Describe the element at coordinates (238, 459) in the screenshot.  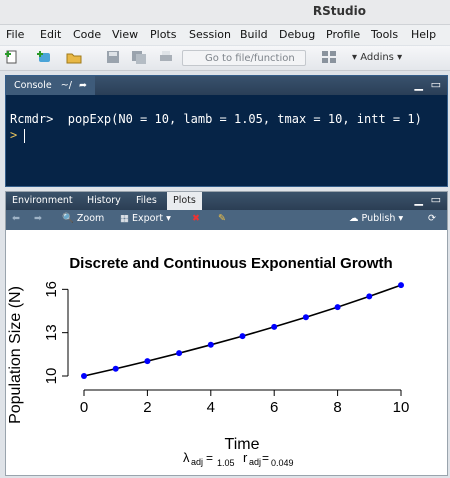
I see `chart-subtitle: λ adj = 1.05 r adj = 0.049` at that location.